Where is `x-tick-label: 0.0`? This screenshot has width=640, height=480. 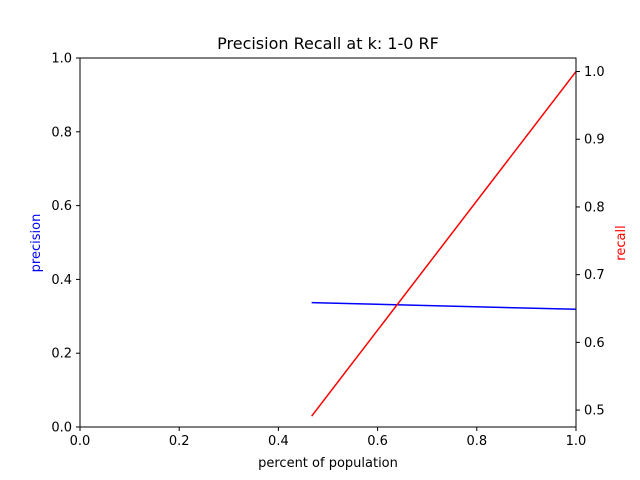 x-tick-label: 0.0 is located at coordinates (80, 441).